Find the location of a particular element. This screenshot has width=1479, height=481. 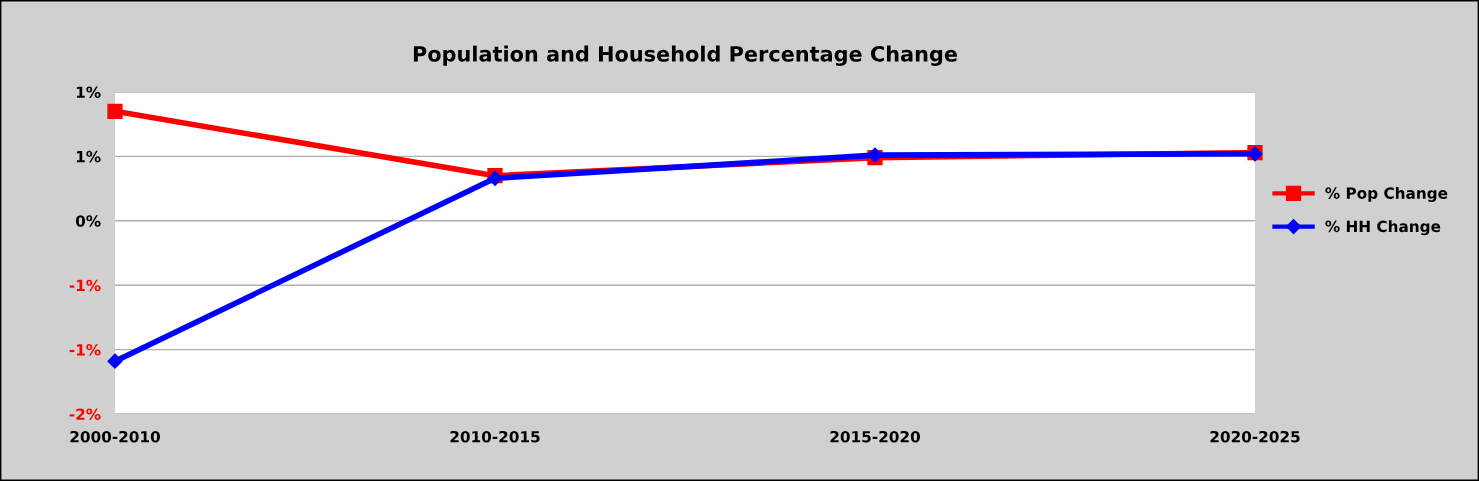

chart-title: Population and Household Percentage Change is located at coordinates (685, 55).